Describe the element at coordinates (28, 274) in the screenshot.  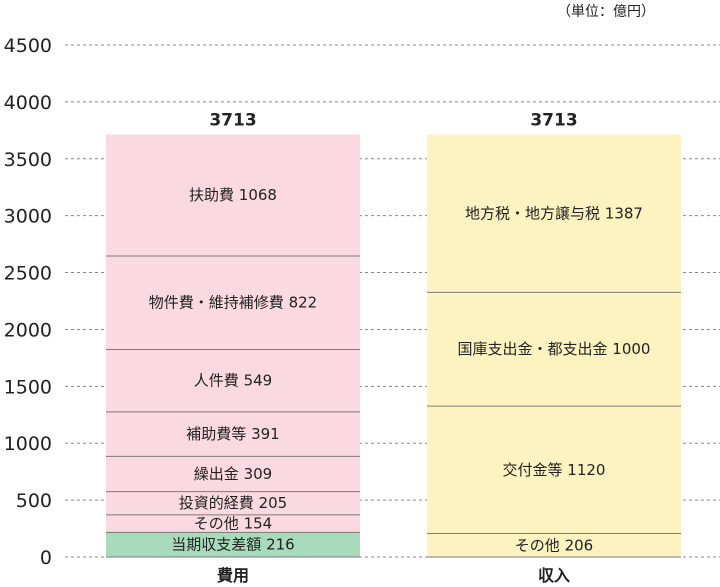
I see `y-tick-label: 2500` at that location.